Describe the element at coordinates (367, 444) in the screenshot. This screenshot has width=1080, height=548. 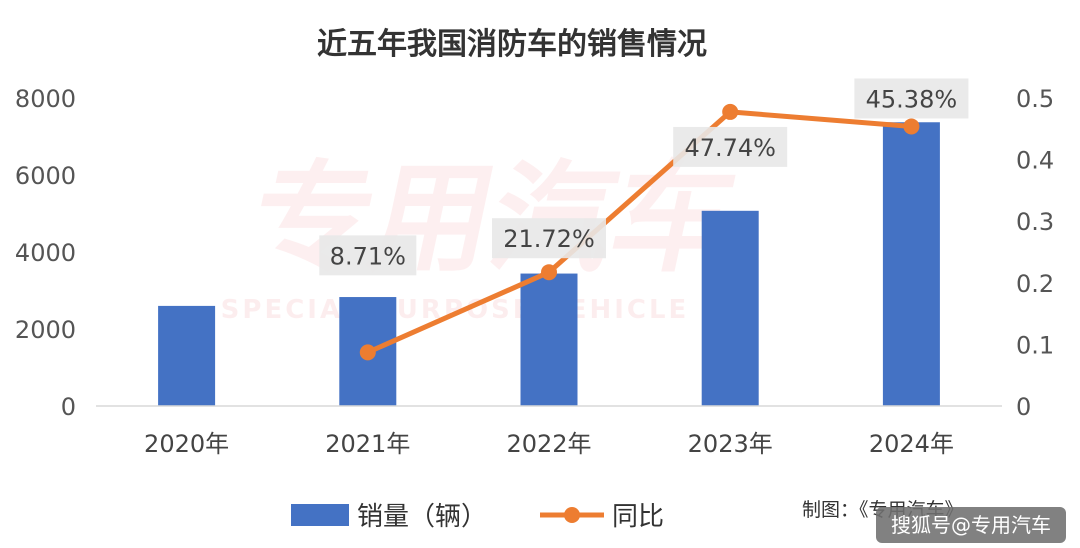
I see `x-tick-label: 2021年` at that location.